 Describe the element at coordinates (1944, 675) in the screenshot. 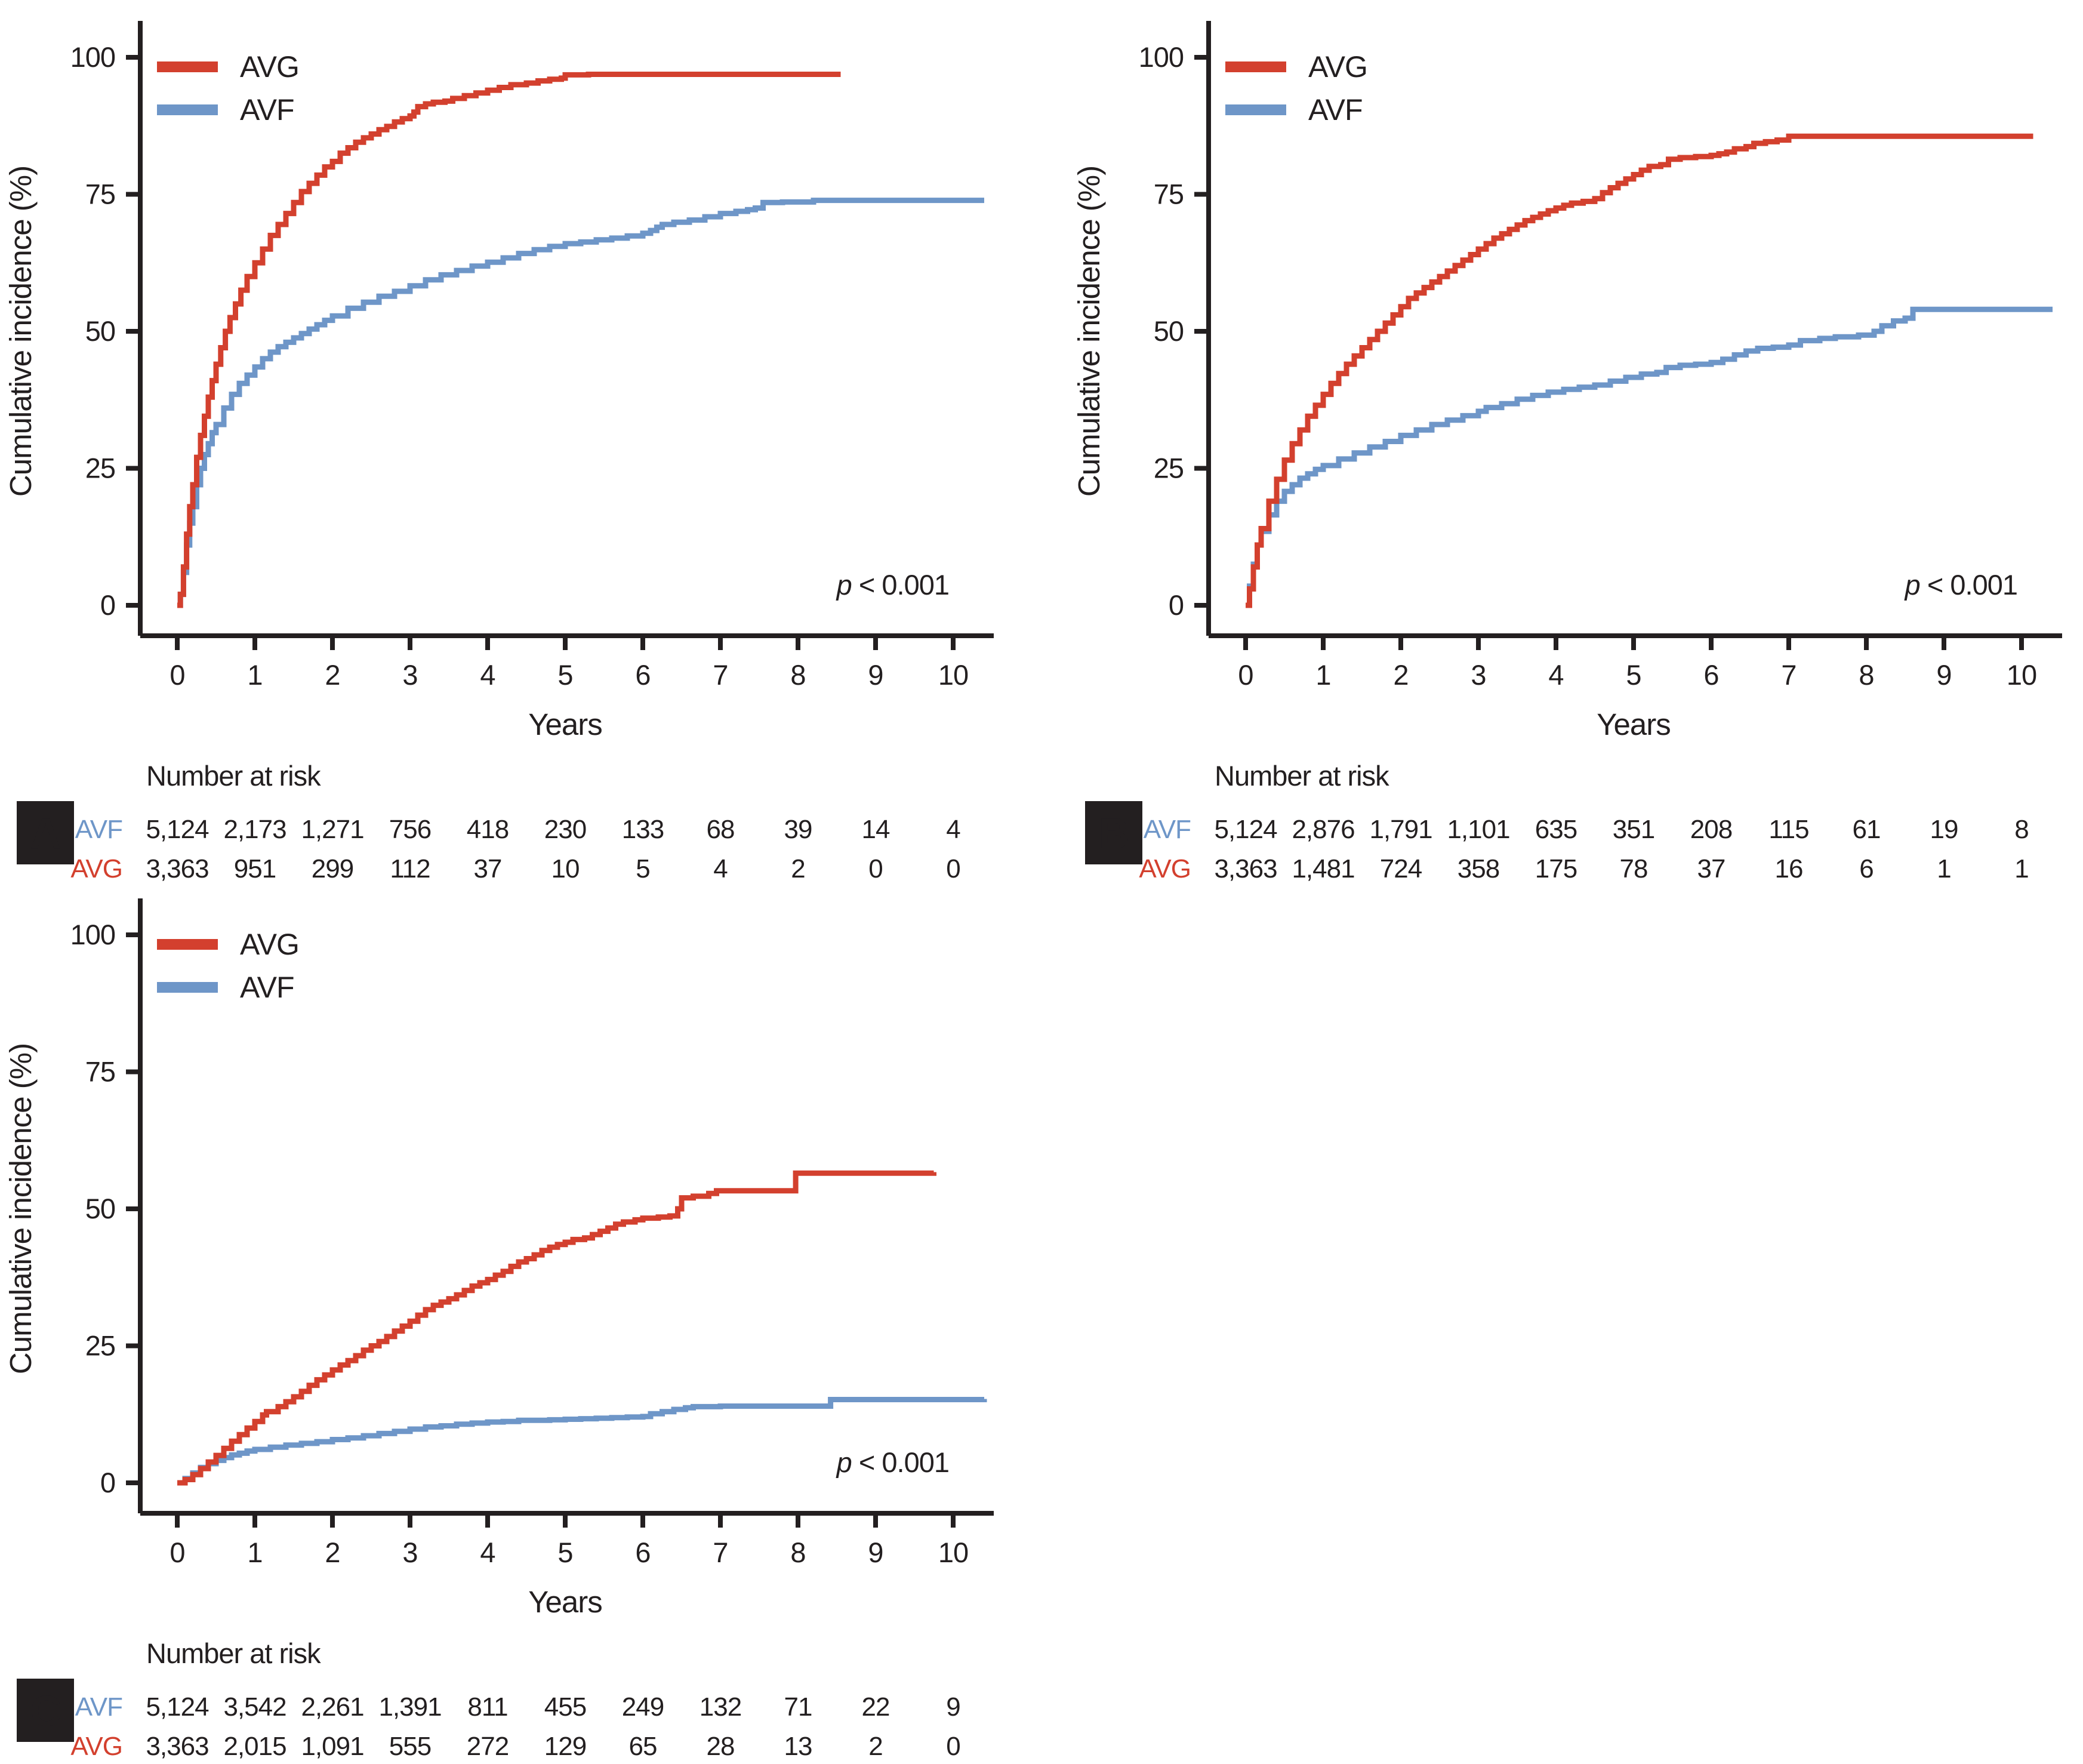

I see `x-tick-label: 9` at that location.